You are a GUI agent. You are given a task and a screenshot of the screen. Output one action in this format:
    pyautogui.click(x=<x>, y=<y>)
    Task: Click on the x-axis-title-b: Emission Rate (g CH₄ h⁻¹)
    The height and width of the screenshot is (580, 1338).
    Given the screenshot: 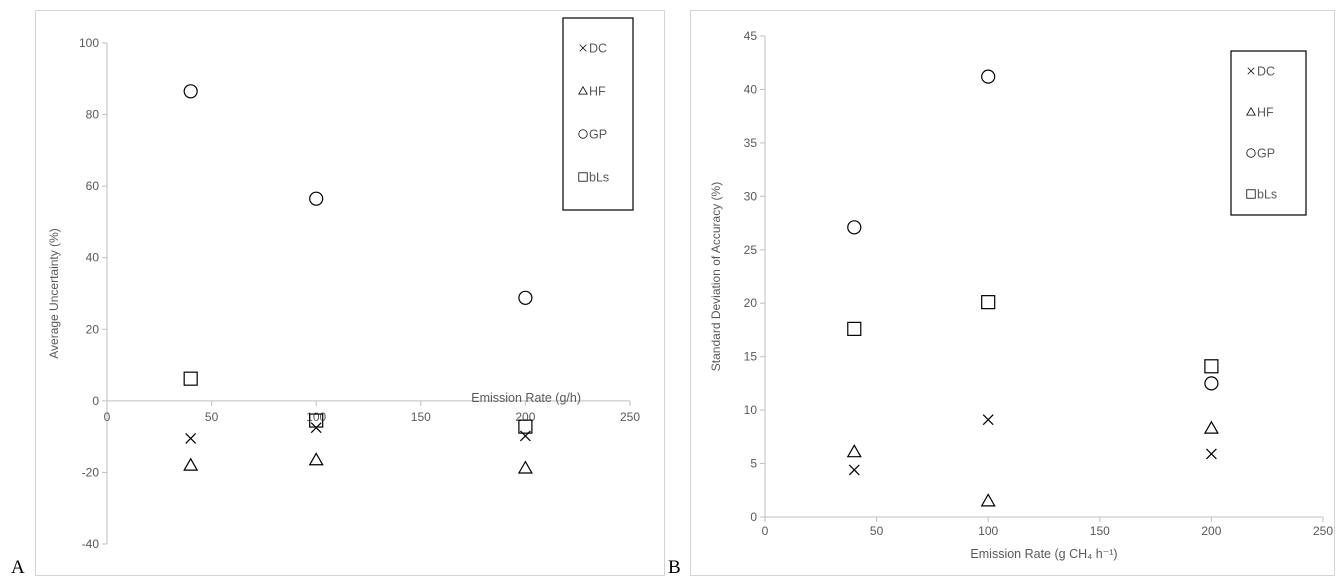 What is the action you would take?
    pyautogui.click(x=1043, y=554)
    